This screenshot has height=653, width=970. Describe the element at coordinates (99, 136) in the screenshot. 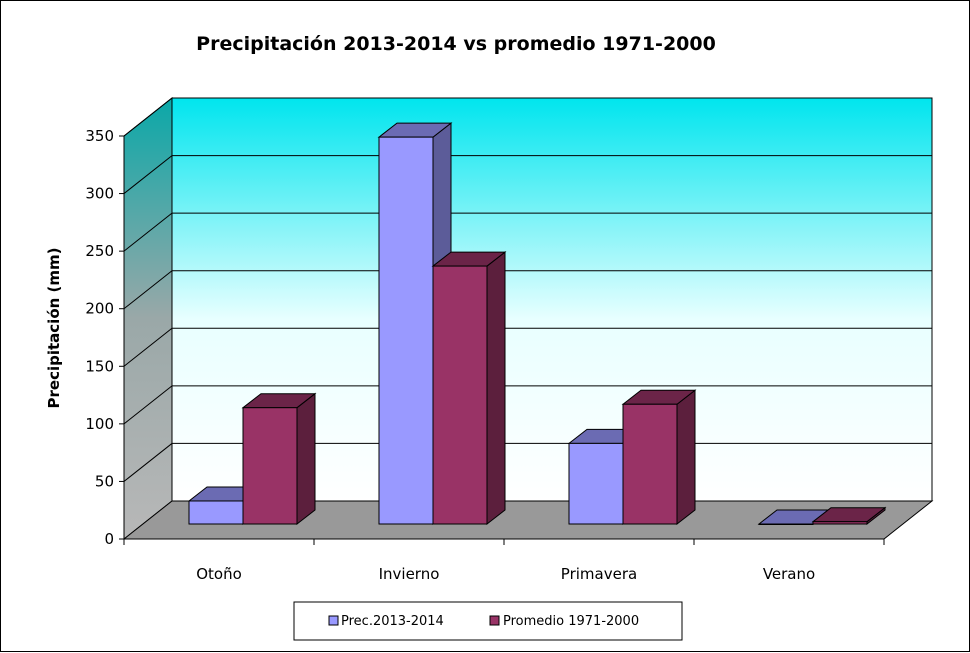

I see `y-tick-label: 350` at that location.